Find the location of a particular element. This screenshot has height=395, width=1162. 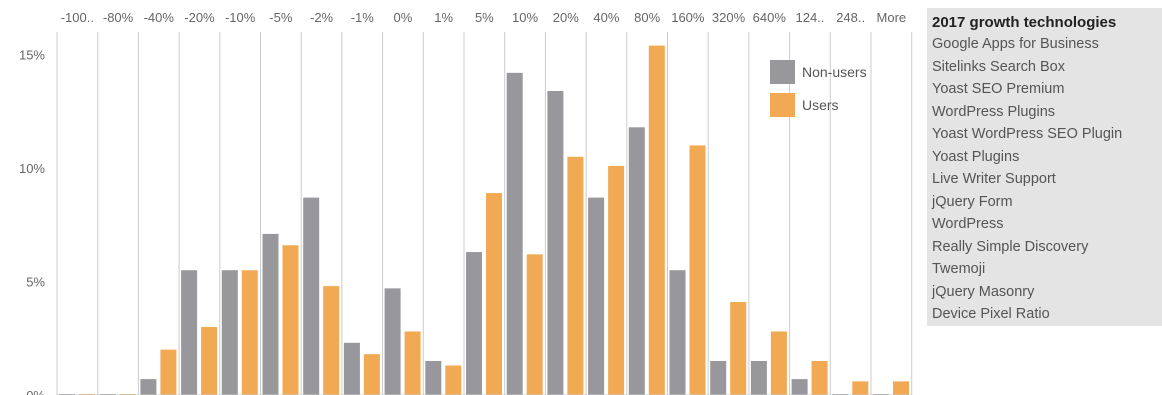

technology-item: Yoast WordPress SEO Plugin is located at coordinates (1027, 134).